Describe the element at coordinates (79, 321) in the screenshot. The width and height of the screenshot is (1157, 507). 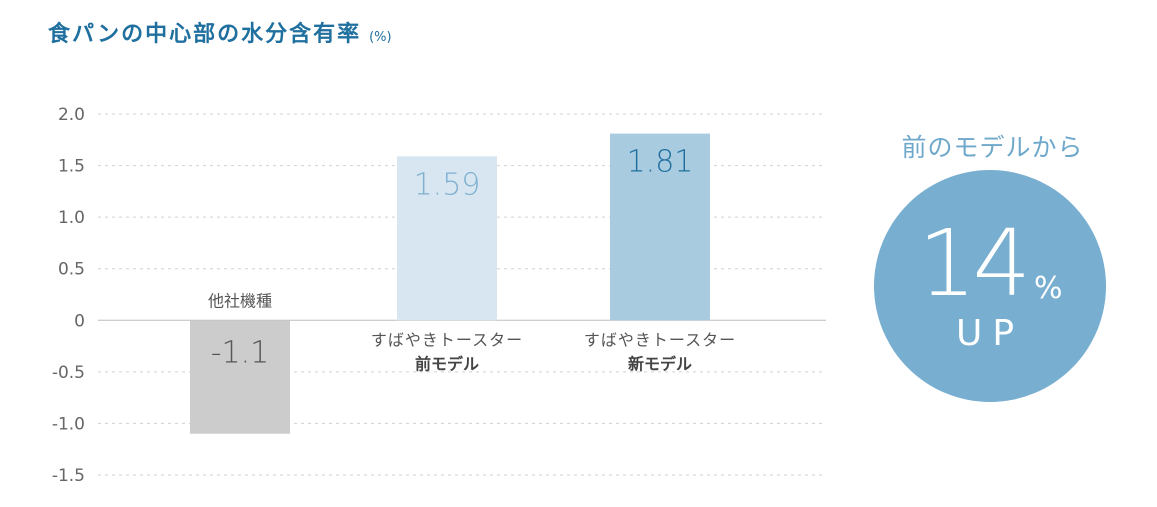
I see `y-tick-label: 0` at that location.